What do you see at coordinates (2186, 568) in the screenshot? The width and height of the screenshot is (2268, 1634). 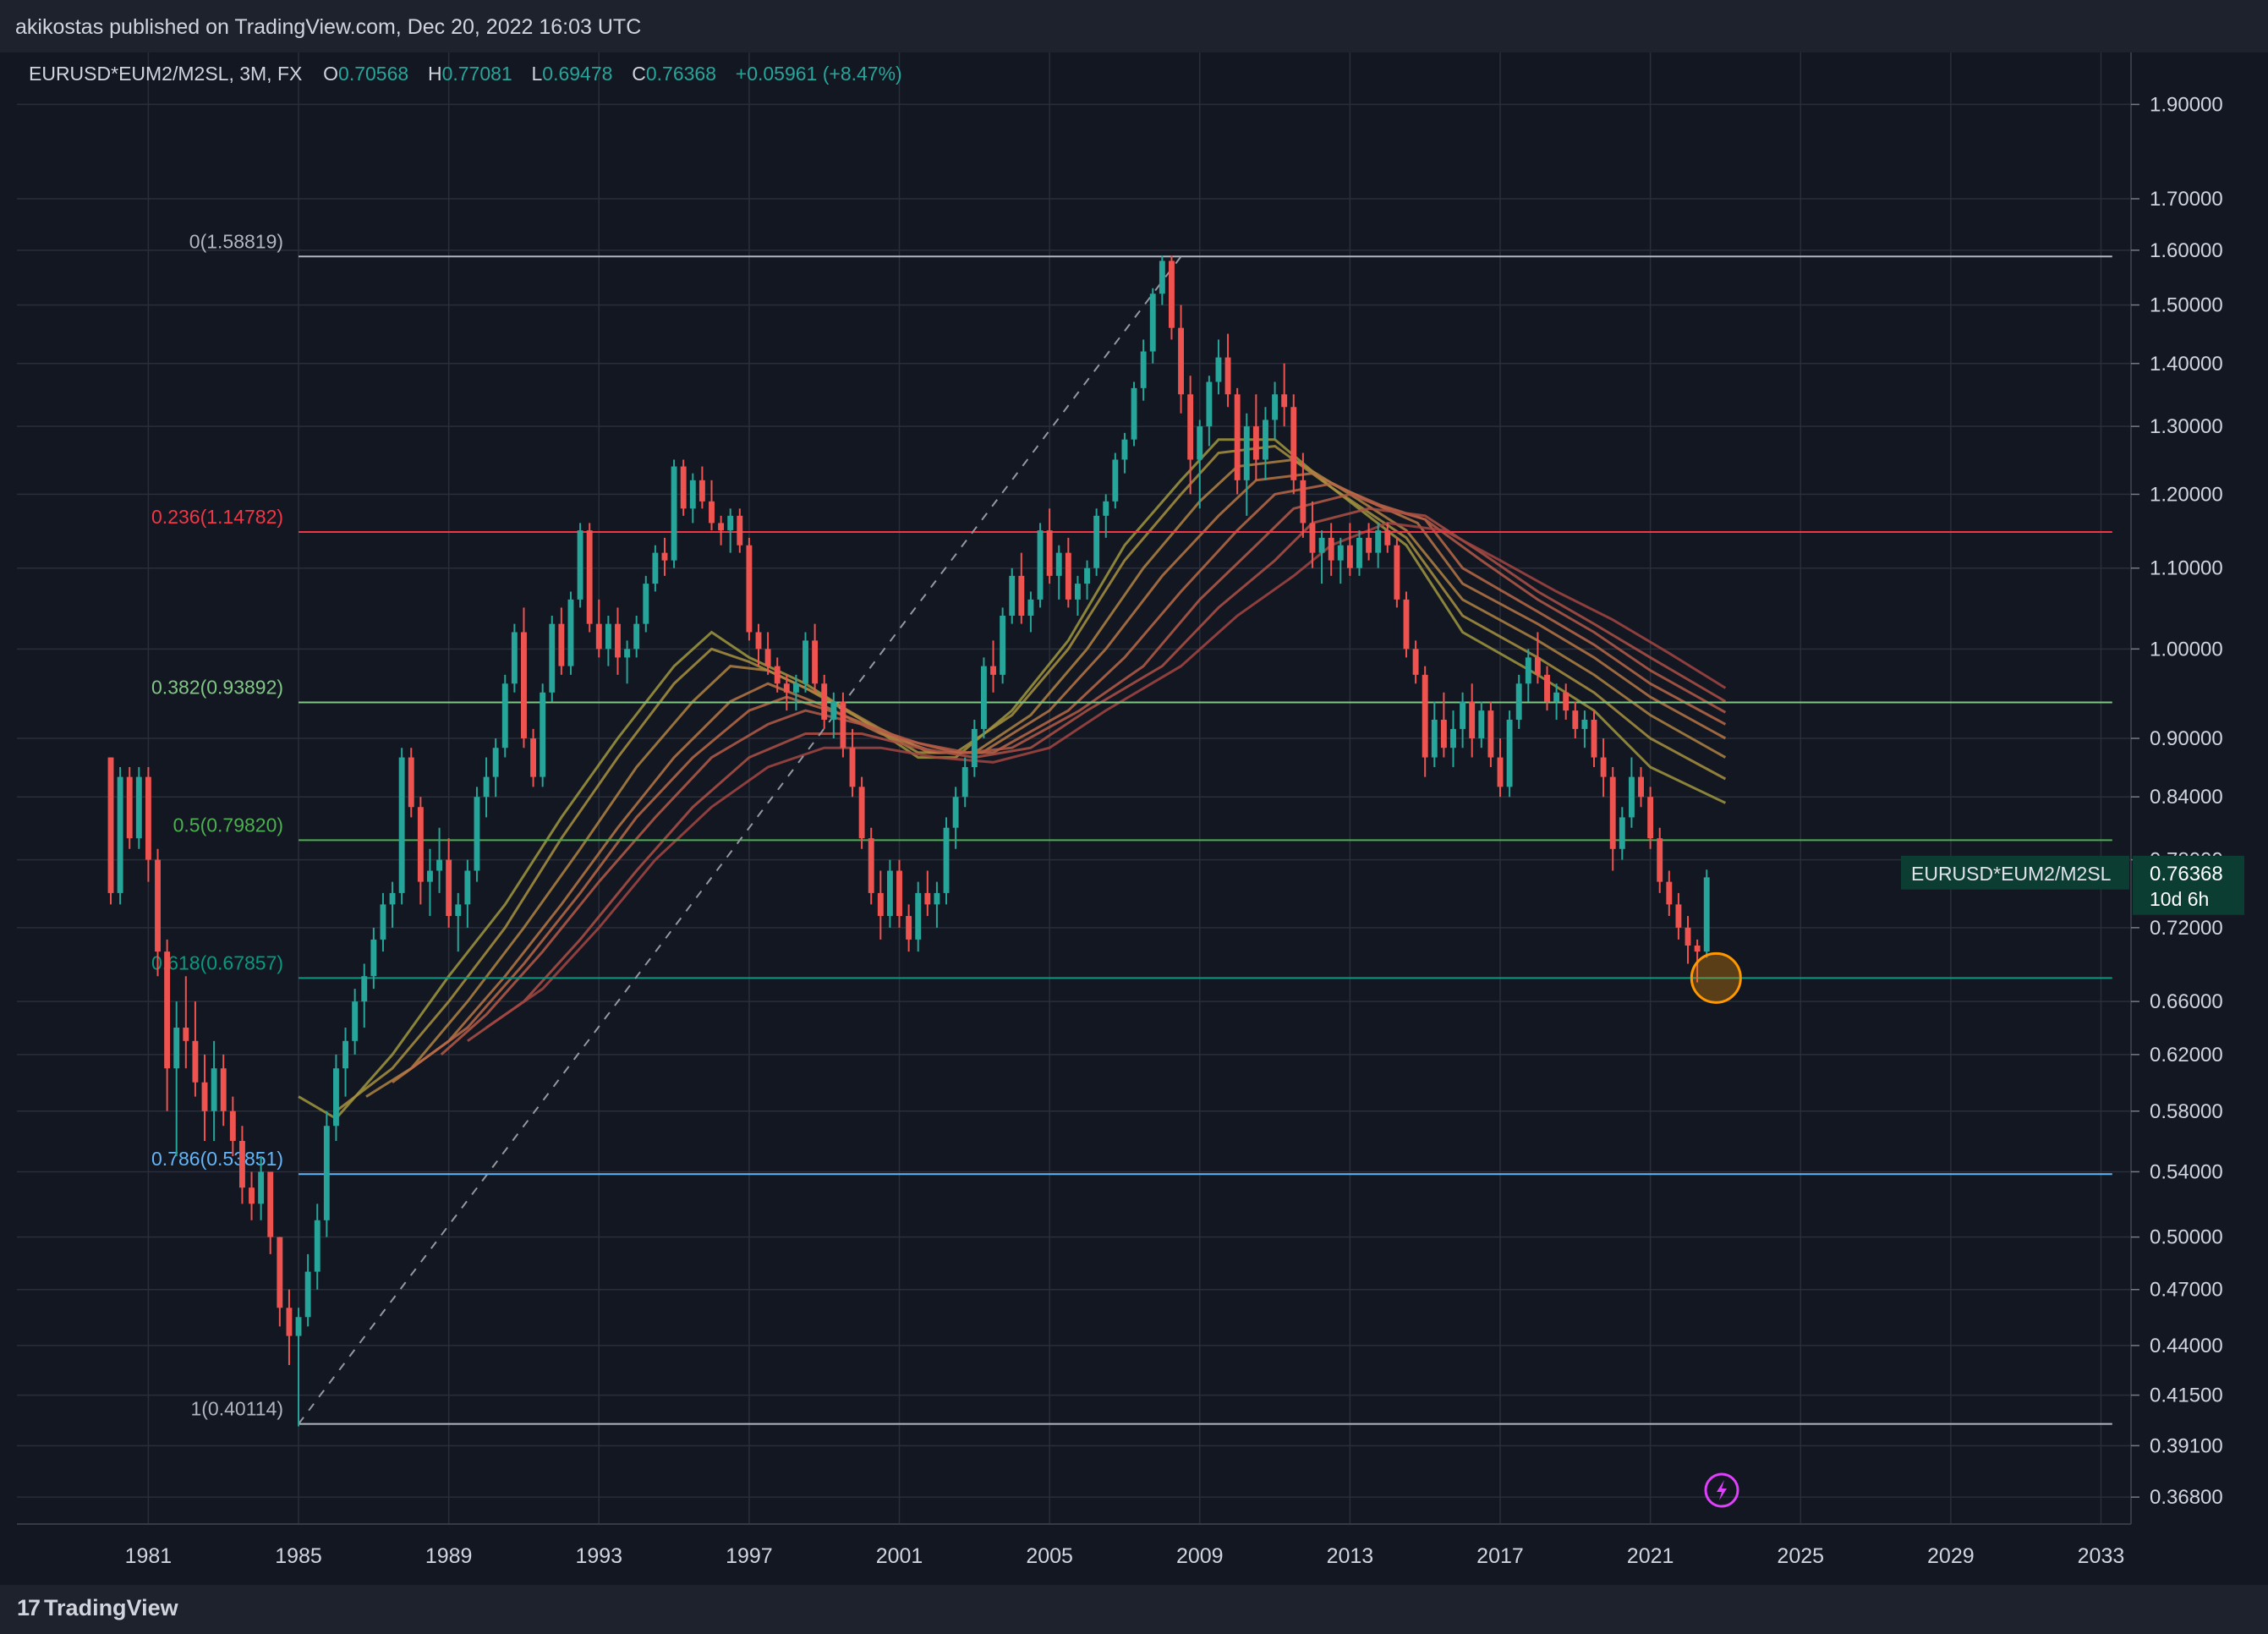 I see `price-tick-label: 1.10000` at bounding box center [2186, 568].